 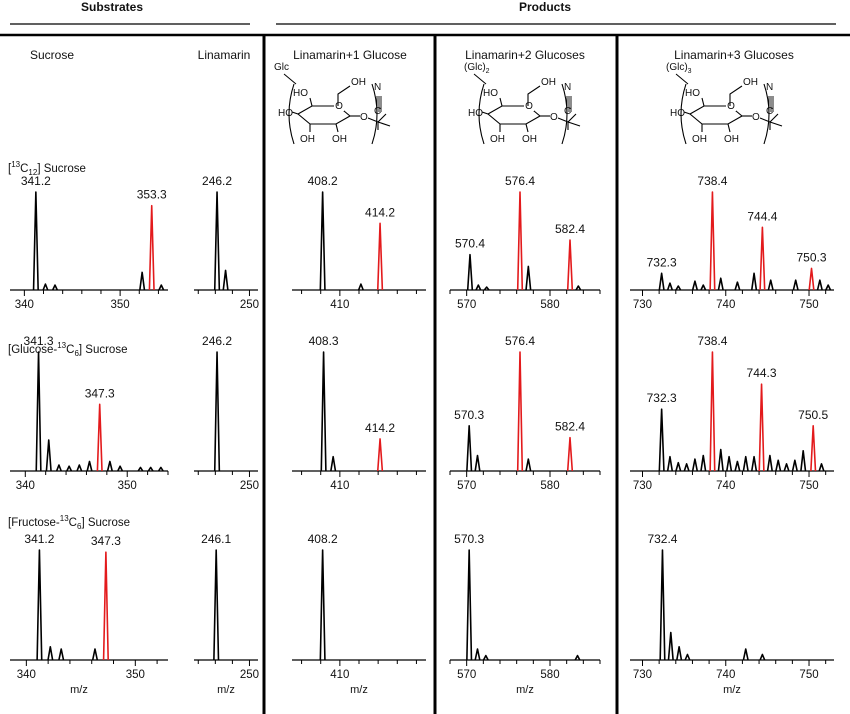 What do you see at coordinates (769, 111) in the screenshot?
I see `structure-nitrile-c: C` at bounding box center [769, 111].